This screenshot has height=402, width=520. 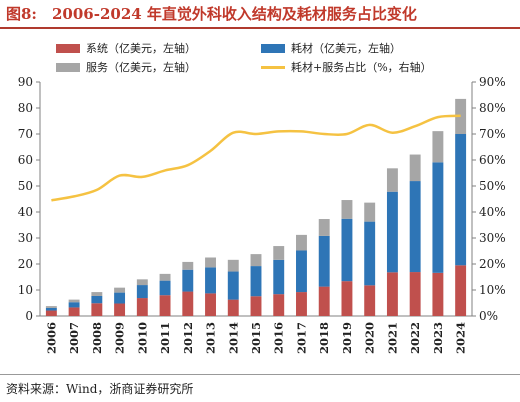 What do you see at coordinates (25, 160) in the screenshot?
I see `left-axis-tick-label: 60` at bounding box center [25, 160].